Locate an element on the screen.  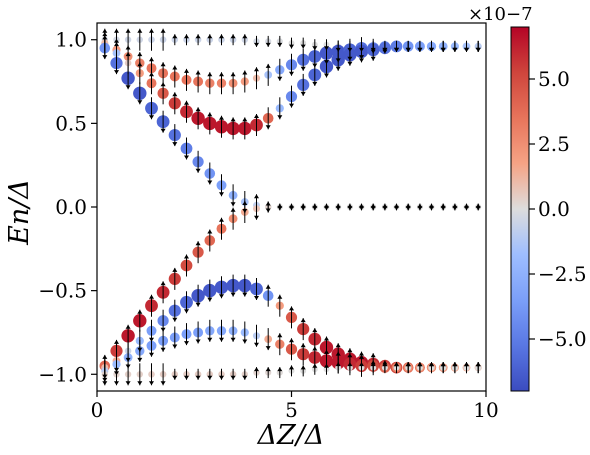
y-tick-label: 1.0 is located at coordinates (71, 40).